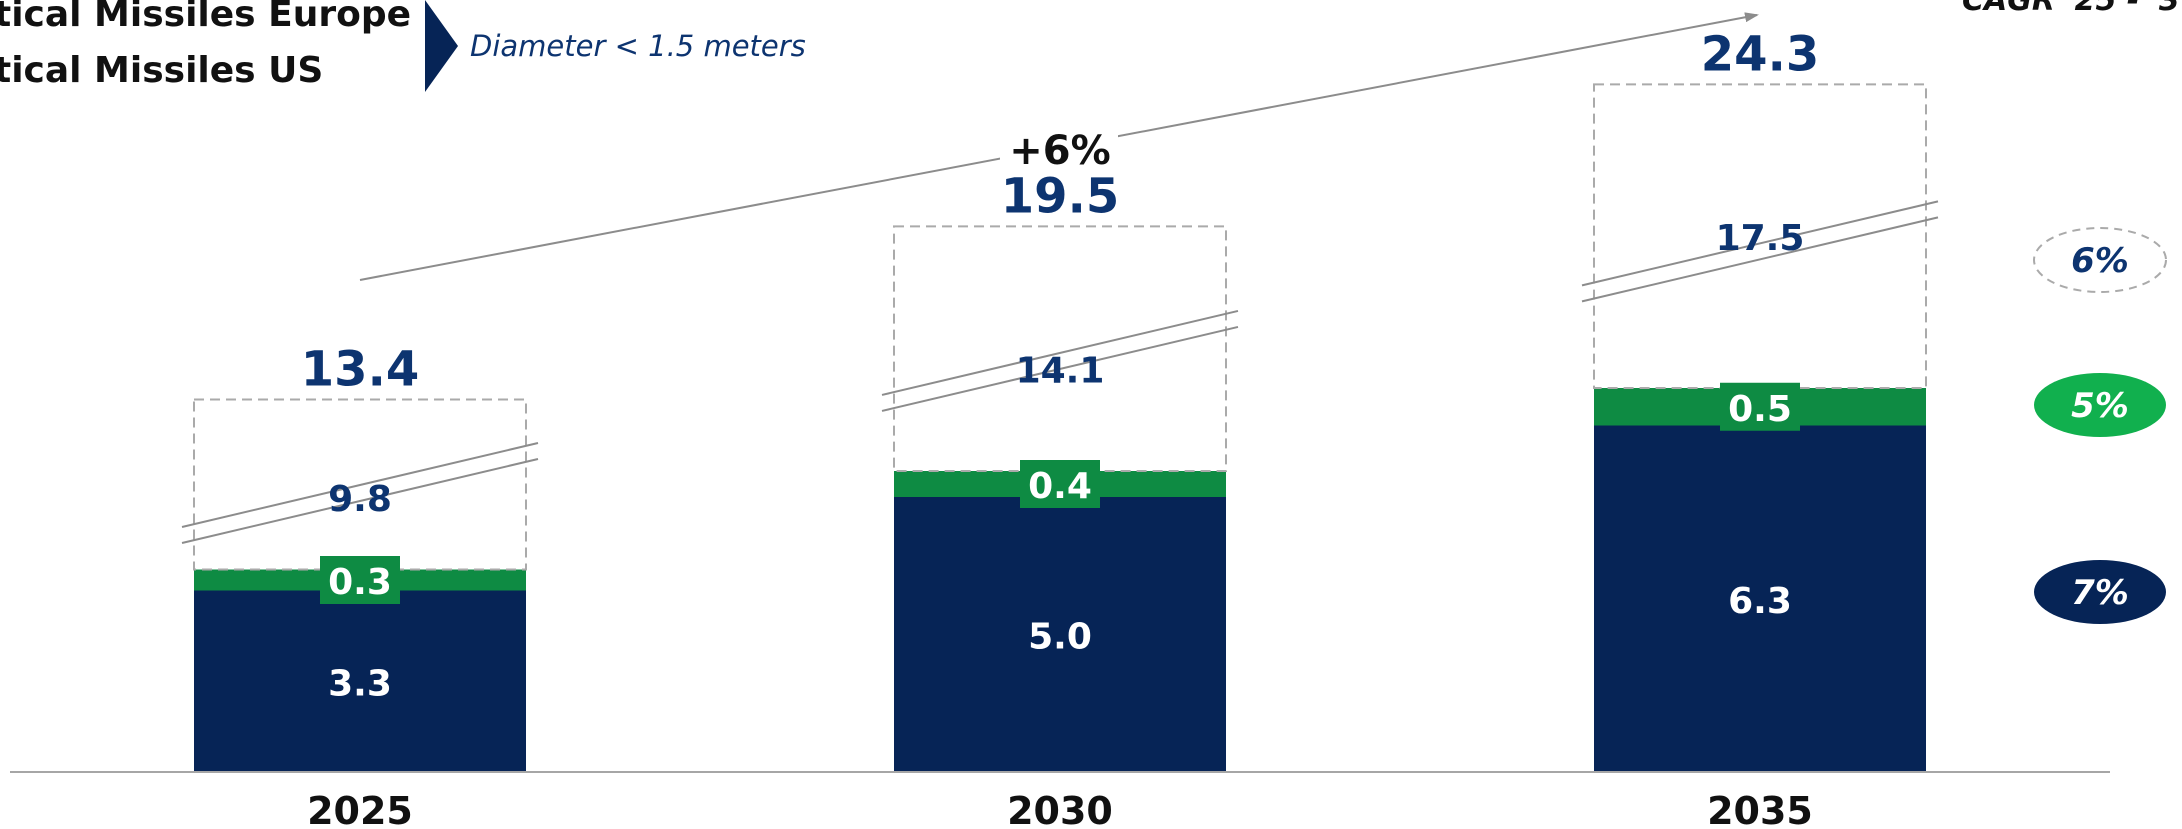 The image size is (2182, 829). Describe the element at coordinates (360, 370) in the screenshot. I see `total-label: 13.4` at that location.